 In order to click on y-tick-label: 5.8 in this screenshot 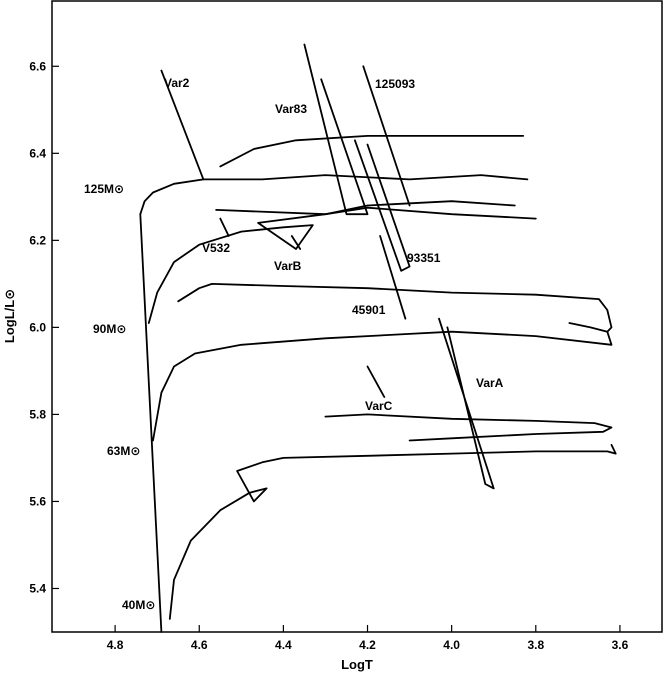, I will do `click(37, 414)`.